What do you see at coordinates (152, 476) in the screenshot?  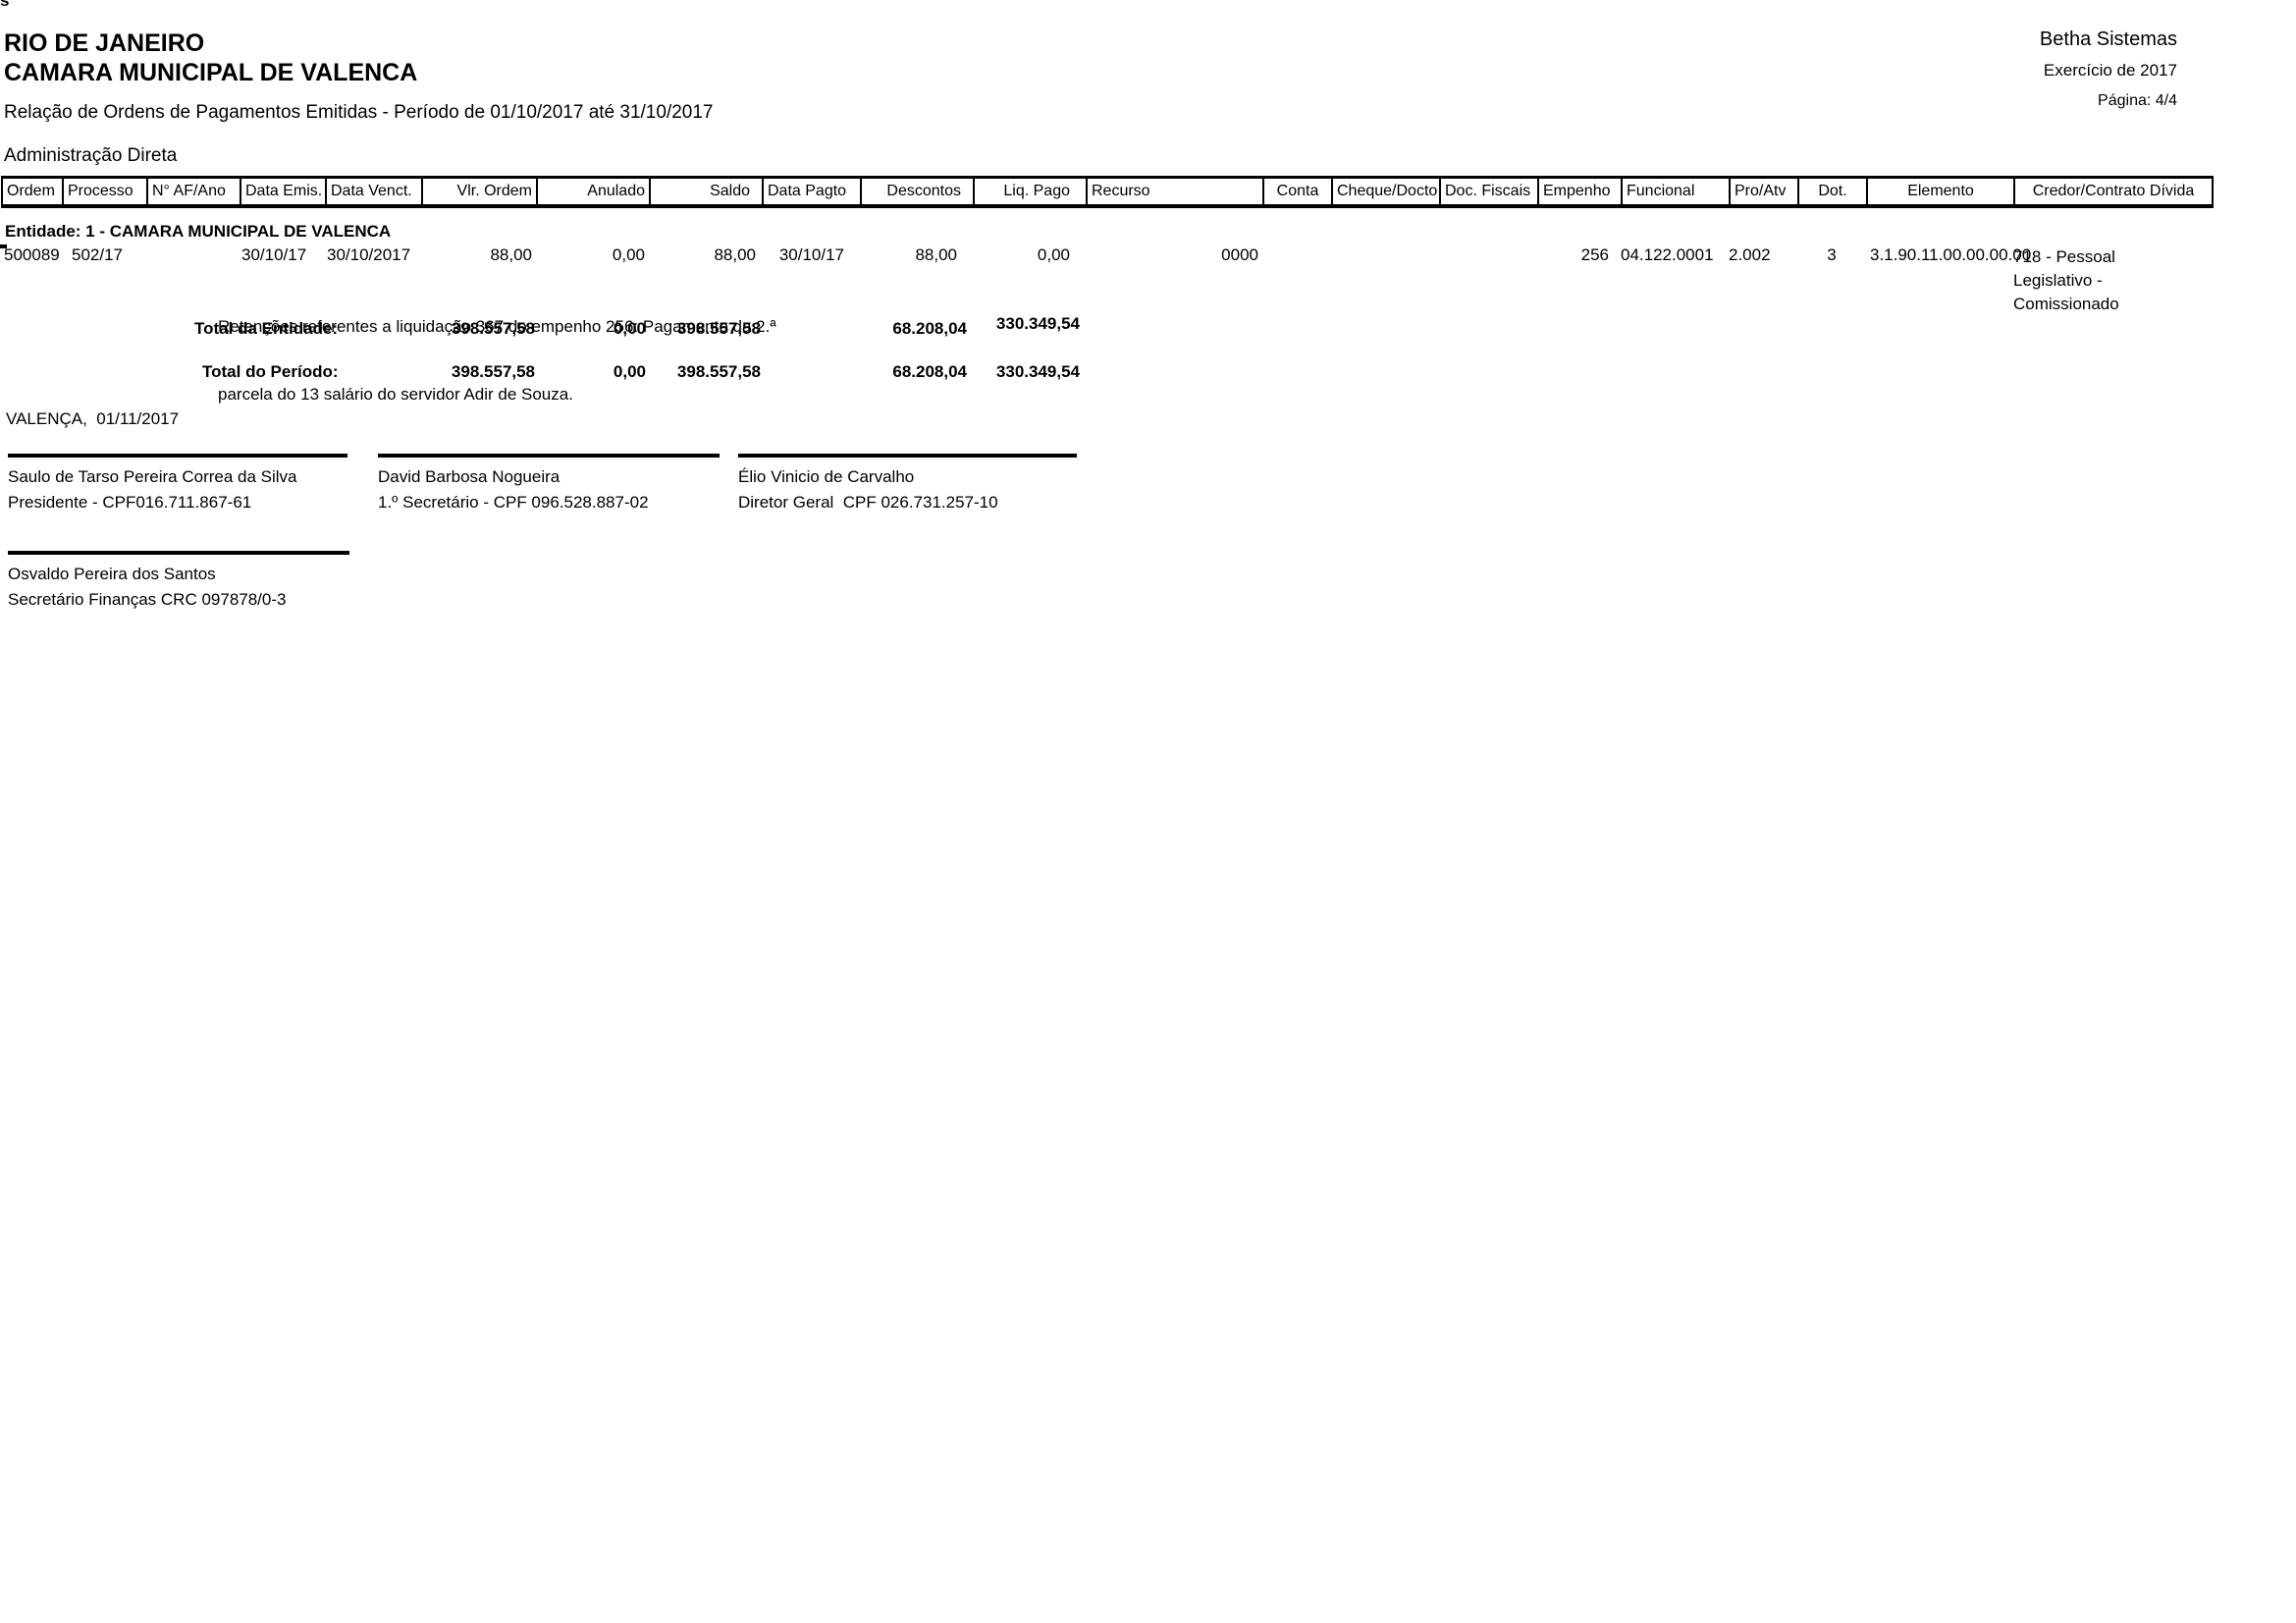 I see `signature-name: Saulo de Tarso Pereira Correa da Silva` at bounding box center [152, 476].